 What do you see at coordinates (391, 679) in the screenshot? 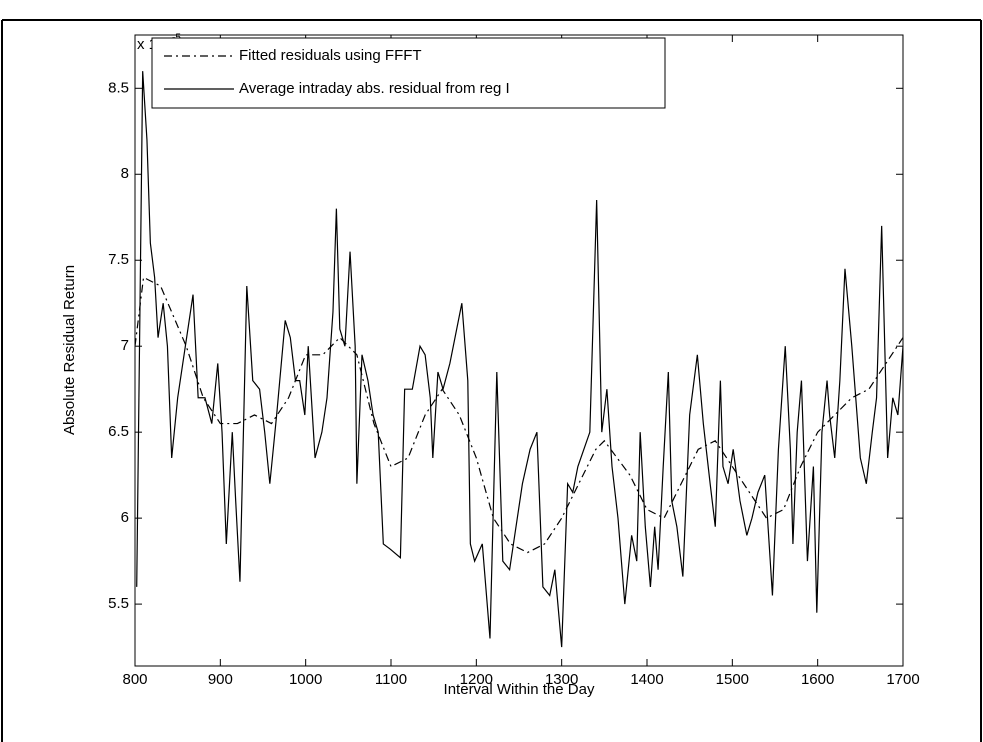
I see `x-tick-label: 1100` at bounding box center [391, 679].